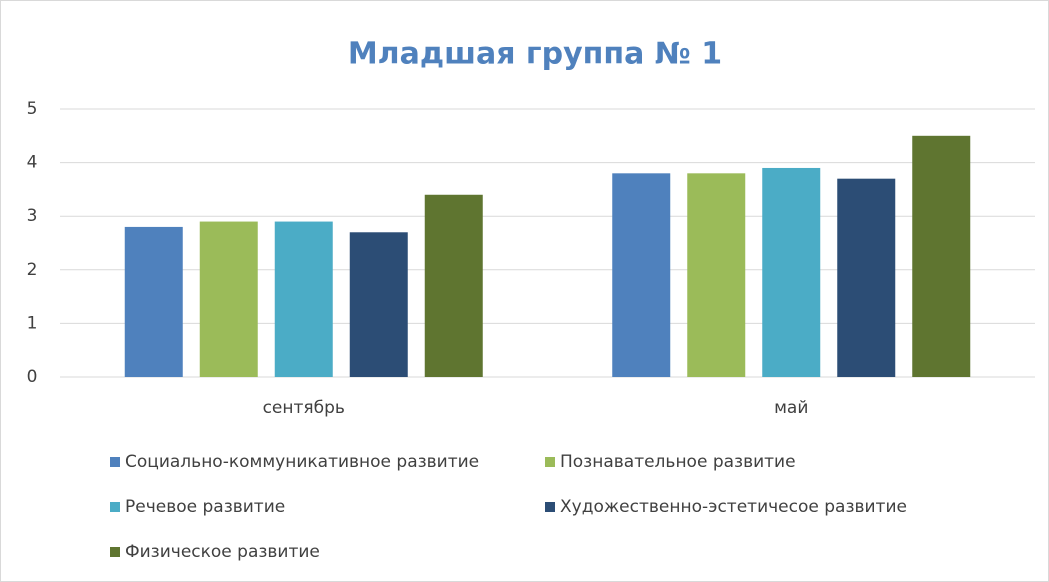 Image resolution: width=1049 pixels, height=582 pixels. I want to click on legend-label: Речевое развитие, so click(205, 507).